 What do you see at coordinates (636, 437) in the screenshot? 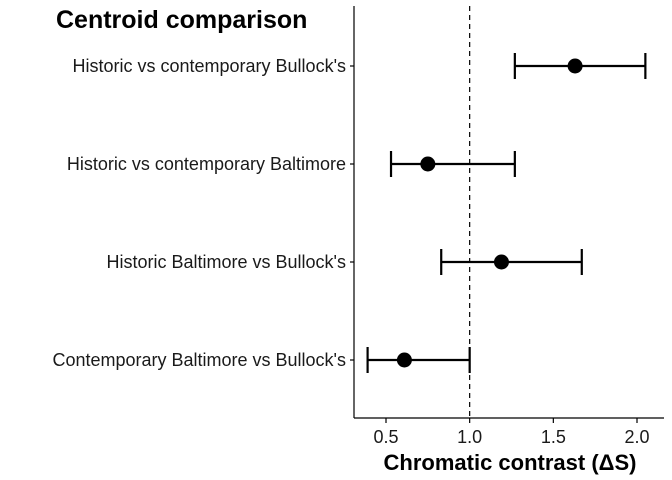
I see `x-tick-label: 2.0` at bounding box center [636, 437].